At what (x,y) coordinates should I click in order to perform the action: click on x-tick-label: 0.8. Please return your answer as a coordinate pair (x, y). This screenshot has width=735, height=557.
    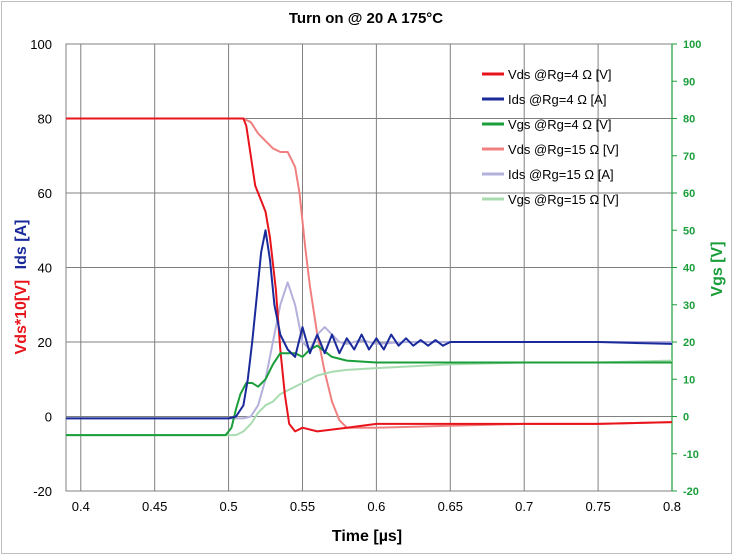
    Looking at the image, I should click on (672, 506).